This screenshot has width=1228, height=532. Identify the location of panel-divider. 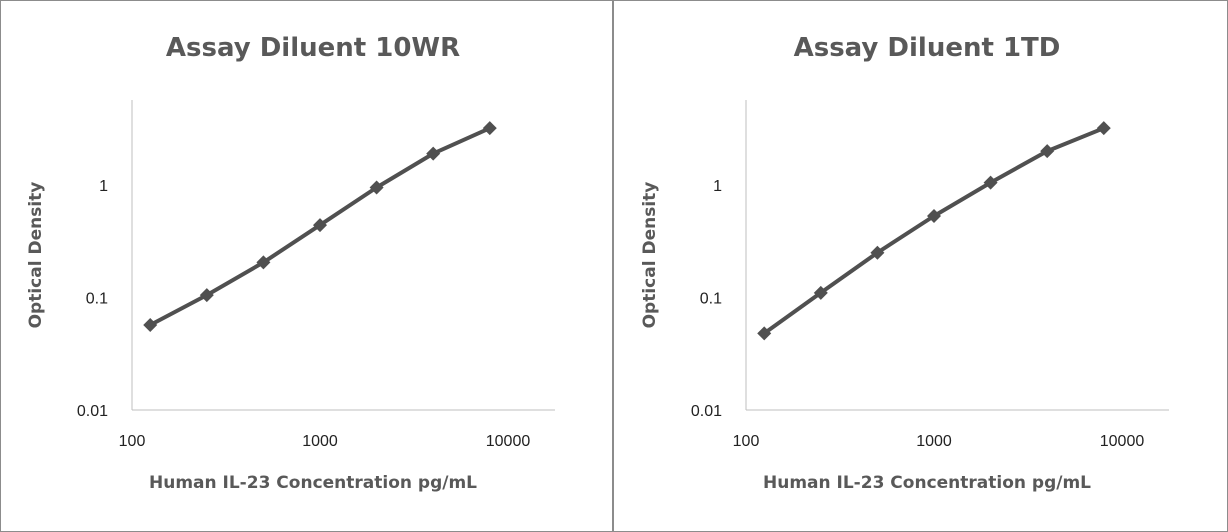
(613, 266).